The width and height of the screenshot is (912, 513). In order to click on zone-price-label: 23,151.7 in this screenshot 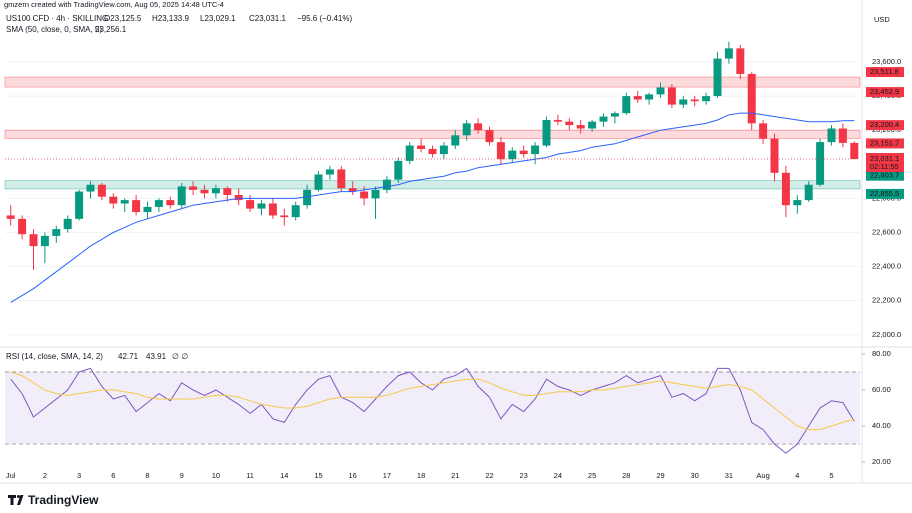, I will do `click(884, 142)`.